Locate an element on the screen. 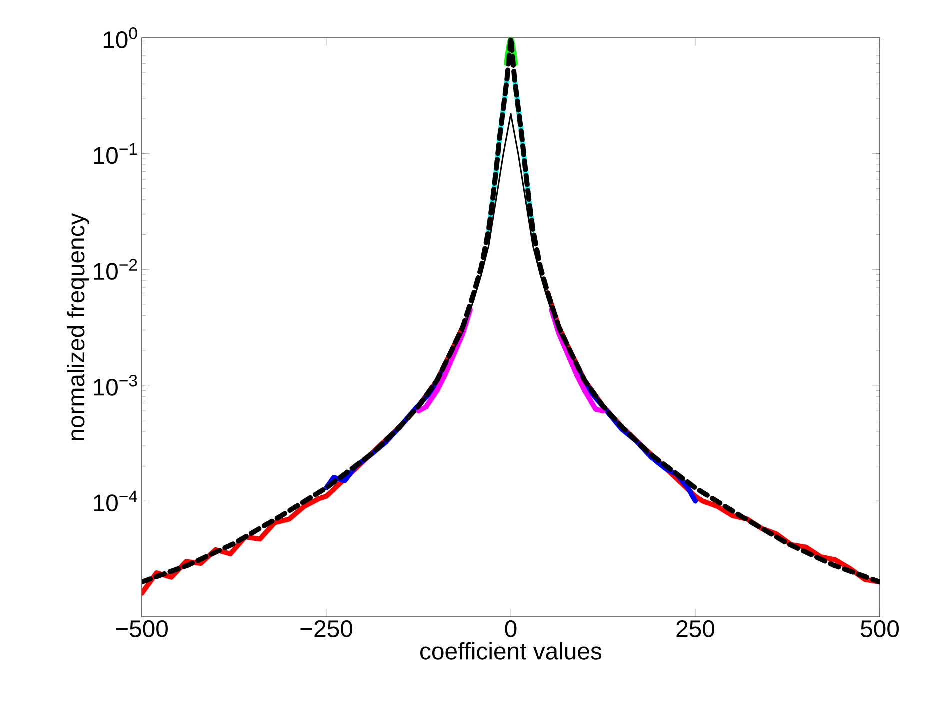 The width and height of the screenshot is (926, 701). y-tick-label: 10$^{−1}$ is located at coordinates (116, 153).